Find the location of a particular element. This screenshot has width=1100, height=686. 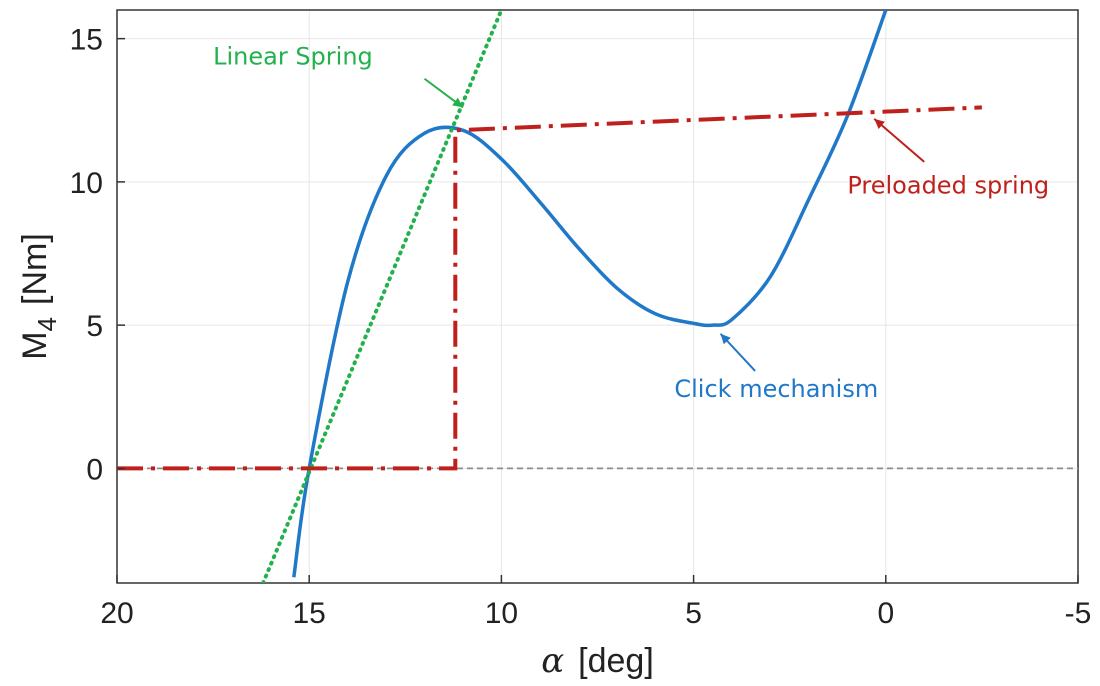

x-tick-label: 15 is located at coordinates (309, 613).